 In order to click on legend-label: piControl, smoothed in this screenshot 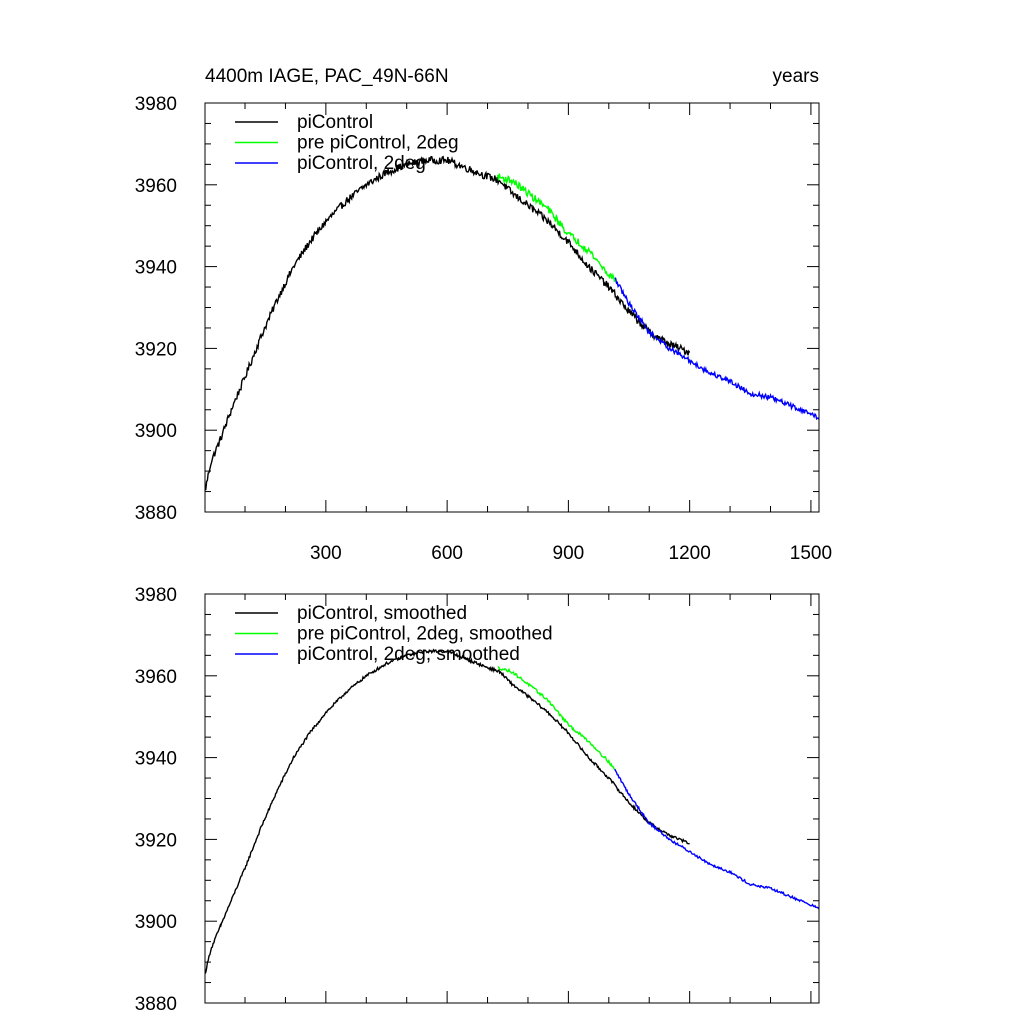, I will do `click(382, 613)`.